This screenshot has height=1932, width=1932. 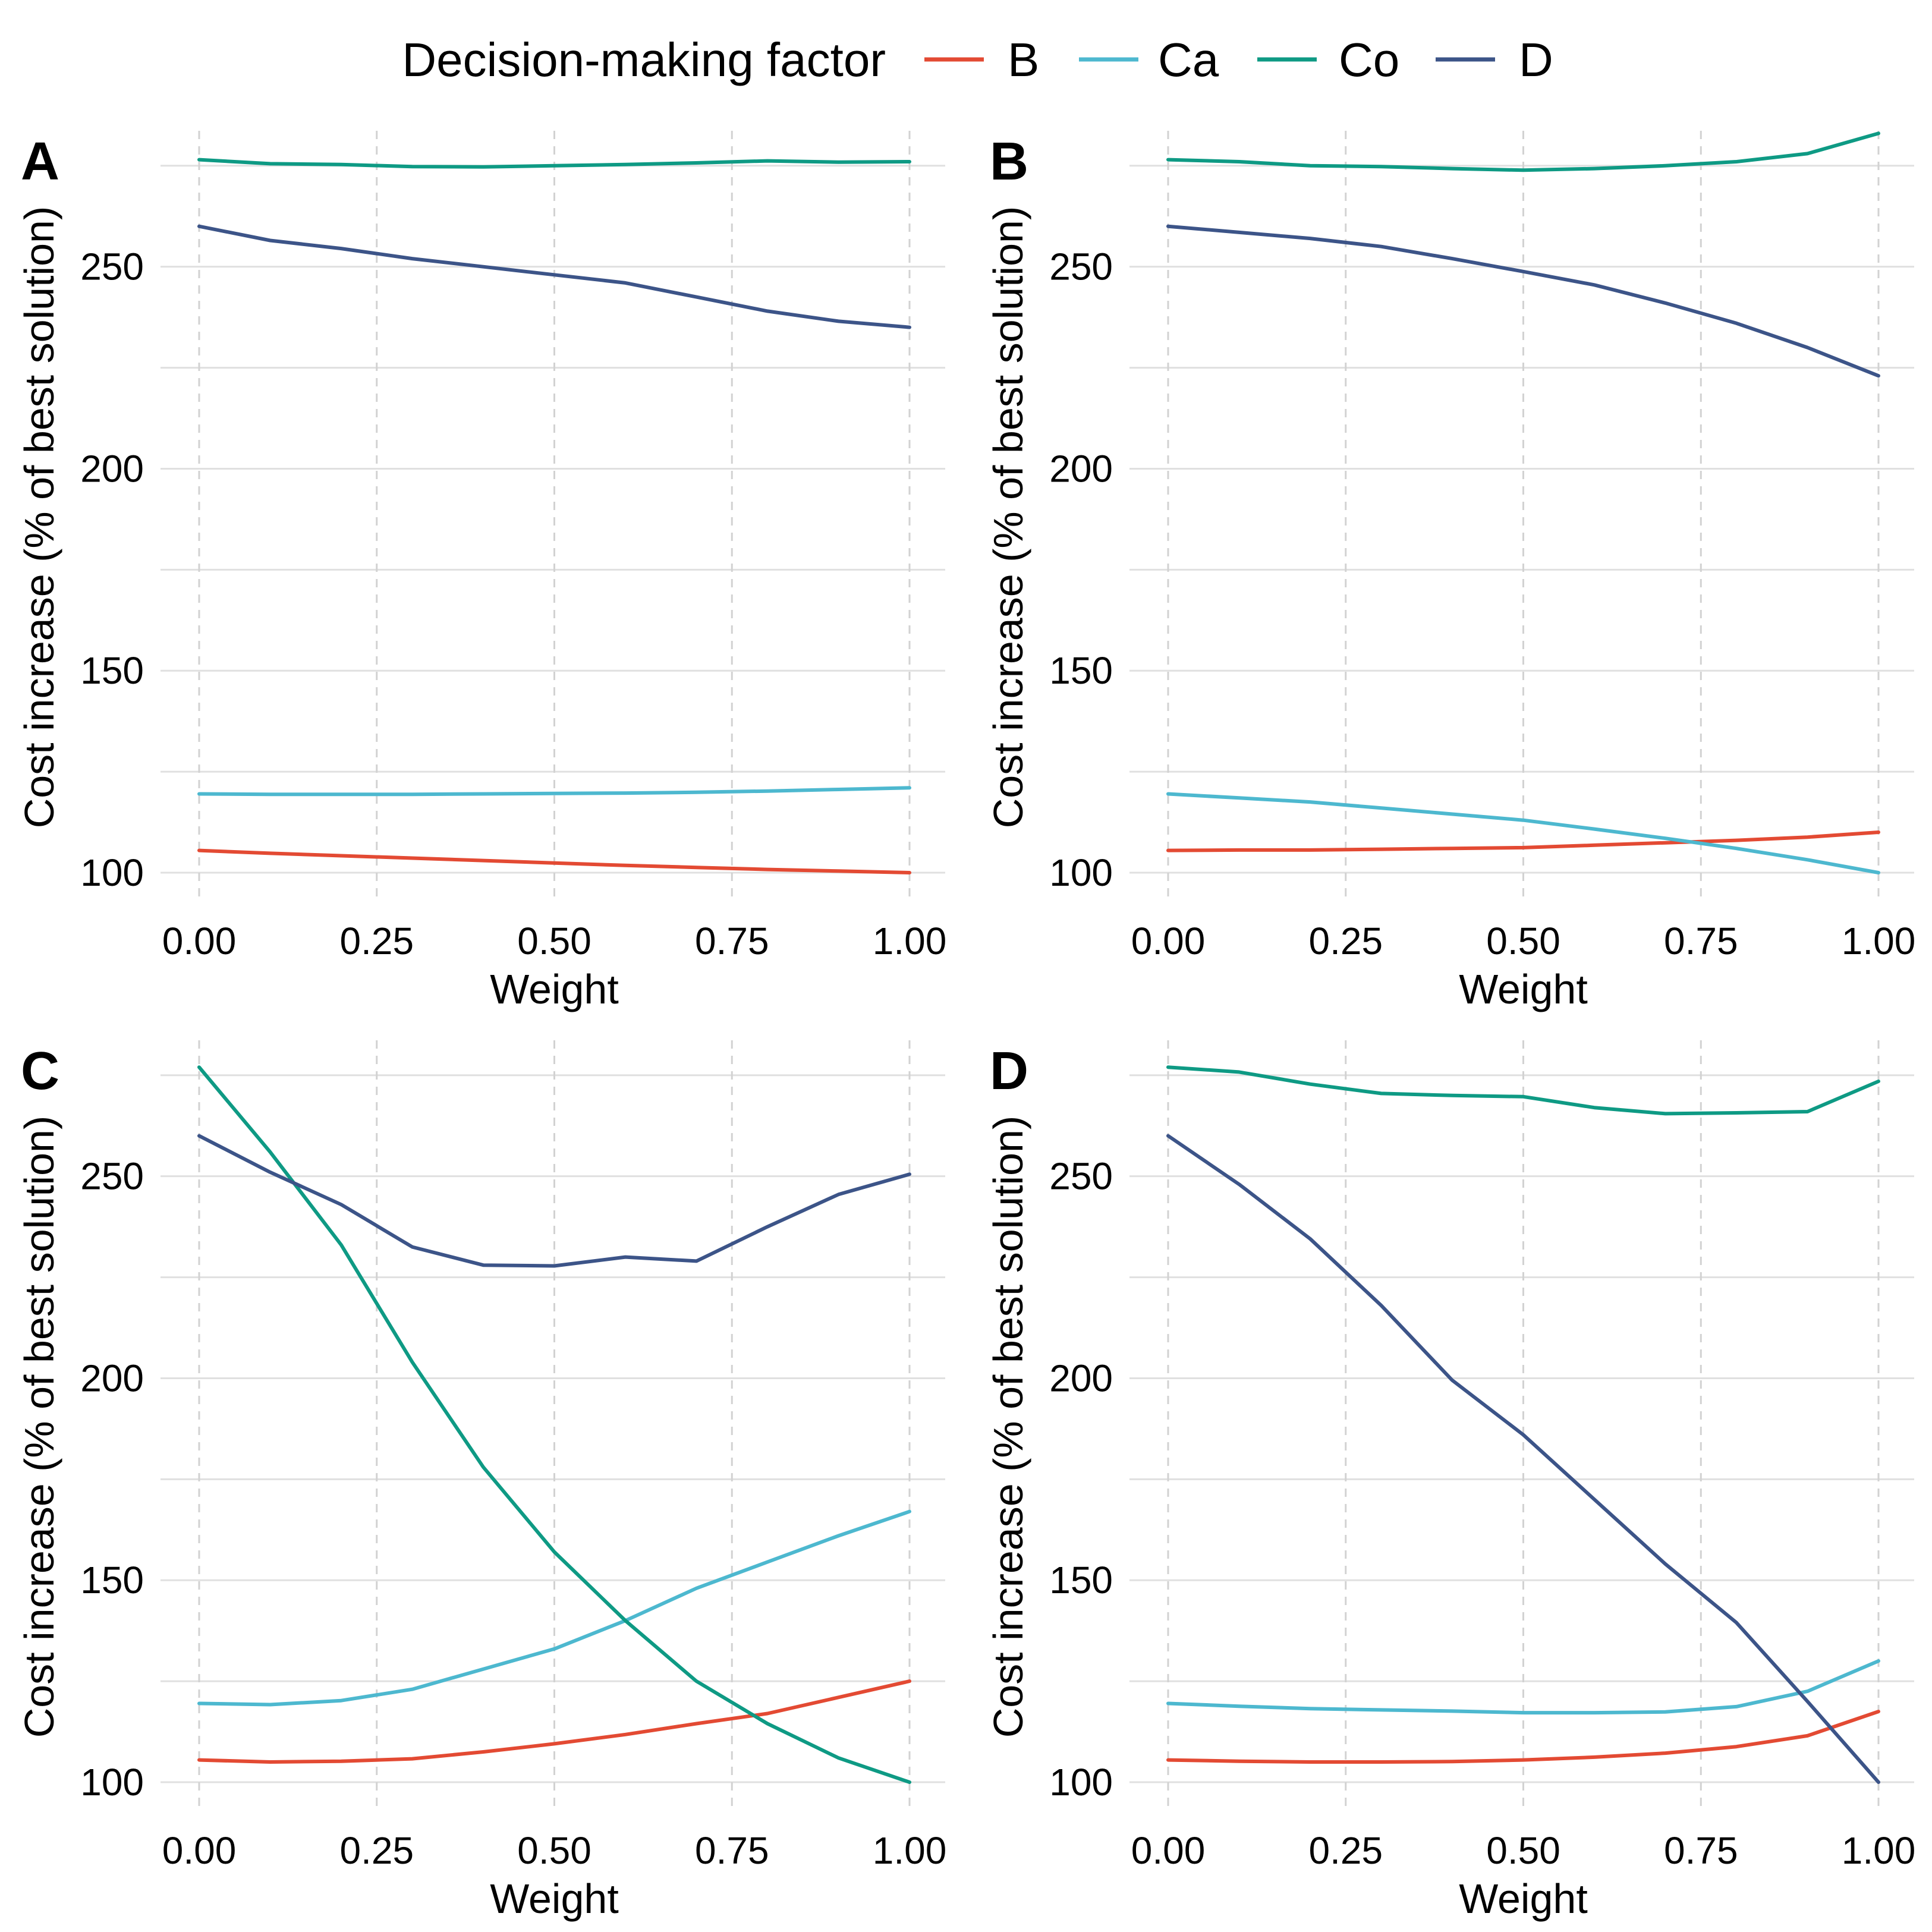 What do you see at coordinates (1009, 162) in the screenshot?
I see `panel-label: B` at bounding box center [1009, 162].